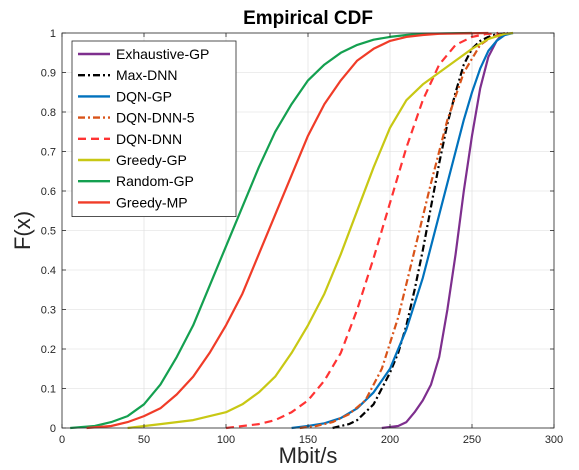 The height and width of the screenshot is (470, 579). What do you see at coordinates (22, 230) in the screenshot?
I see `y-axis-title: F(x)` at bounding box center [22, 230].